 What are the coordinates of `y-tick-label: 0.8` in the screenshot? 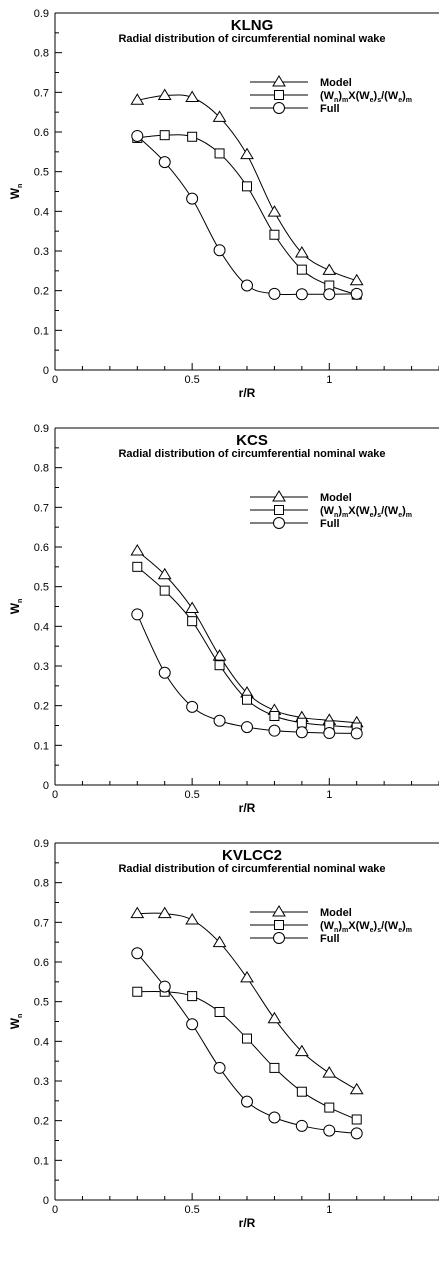 It's located at (41, 54).